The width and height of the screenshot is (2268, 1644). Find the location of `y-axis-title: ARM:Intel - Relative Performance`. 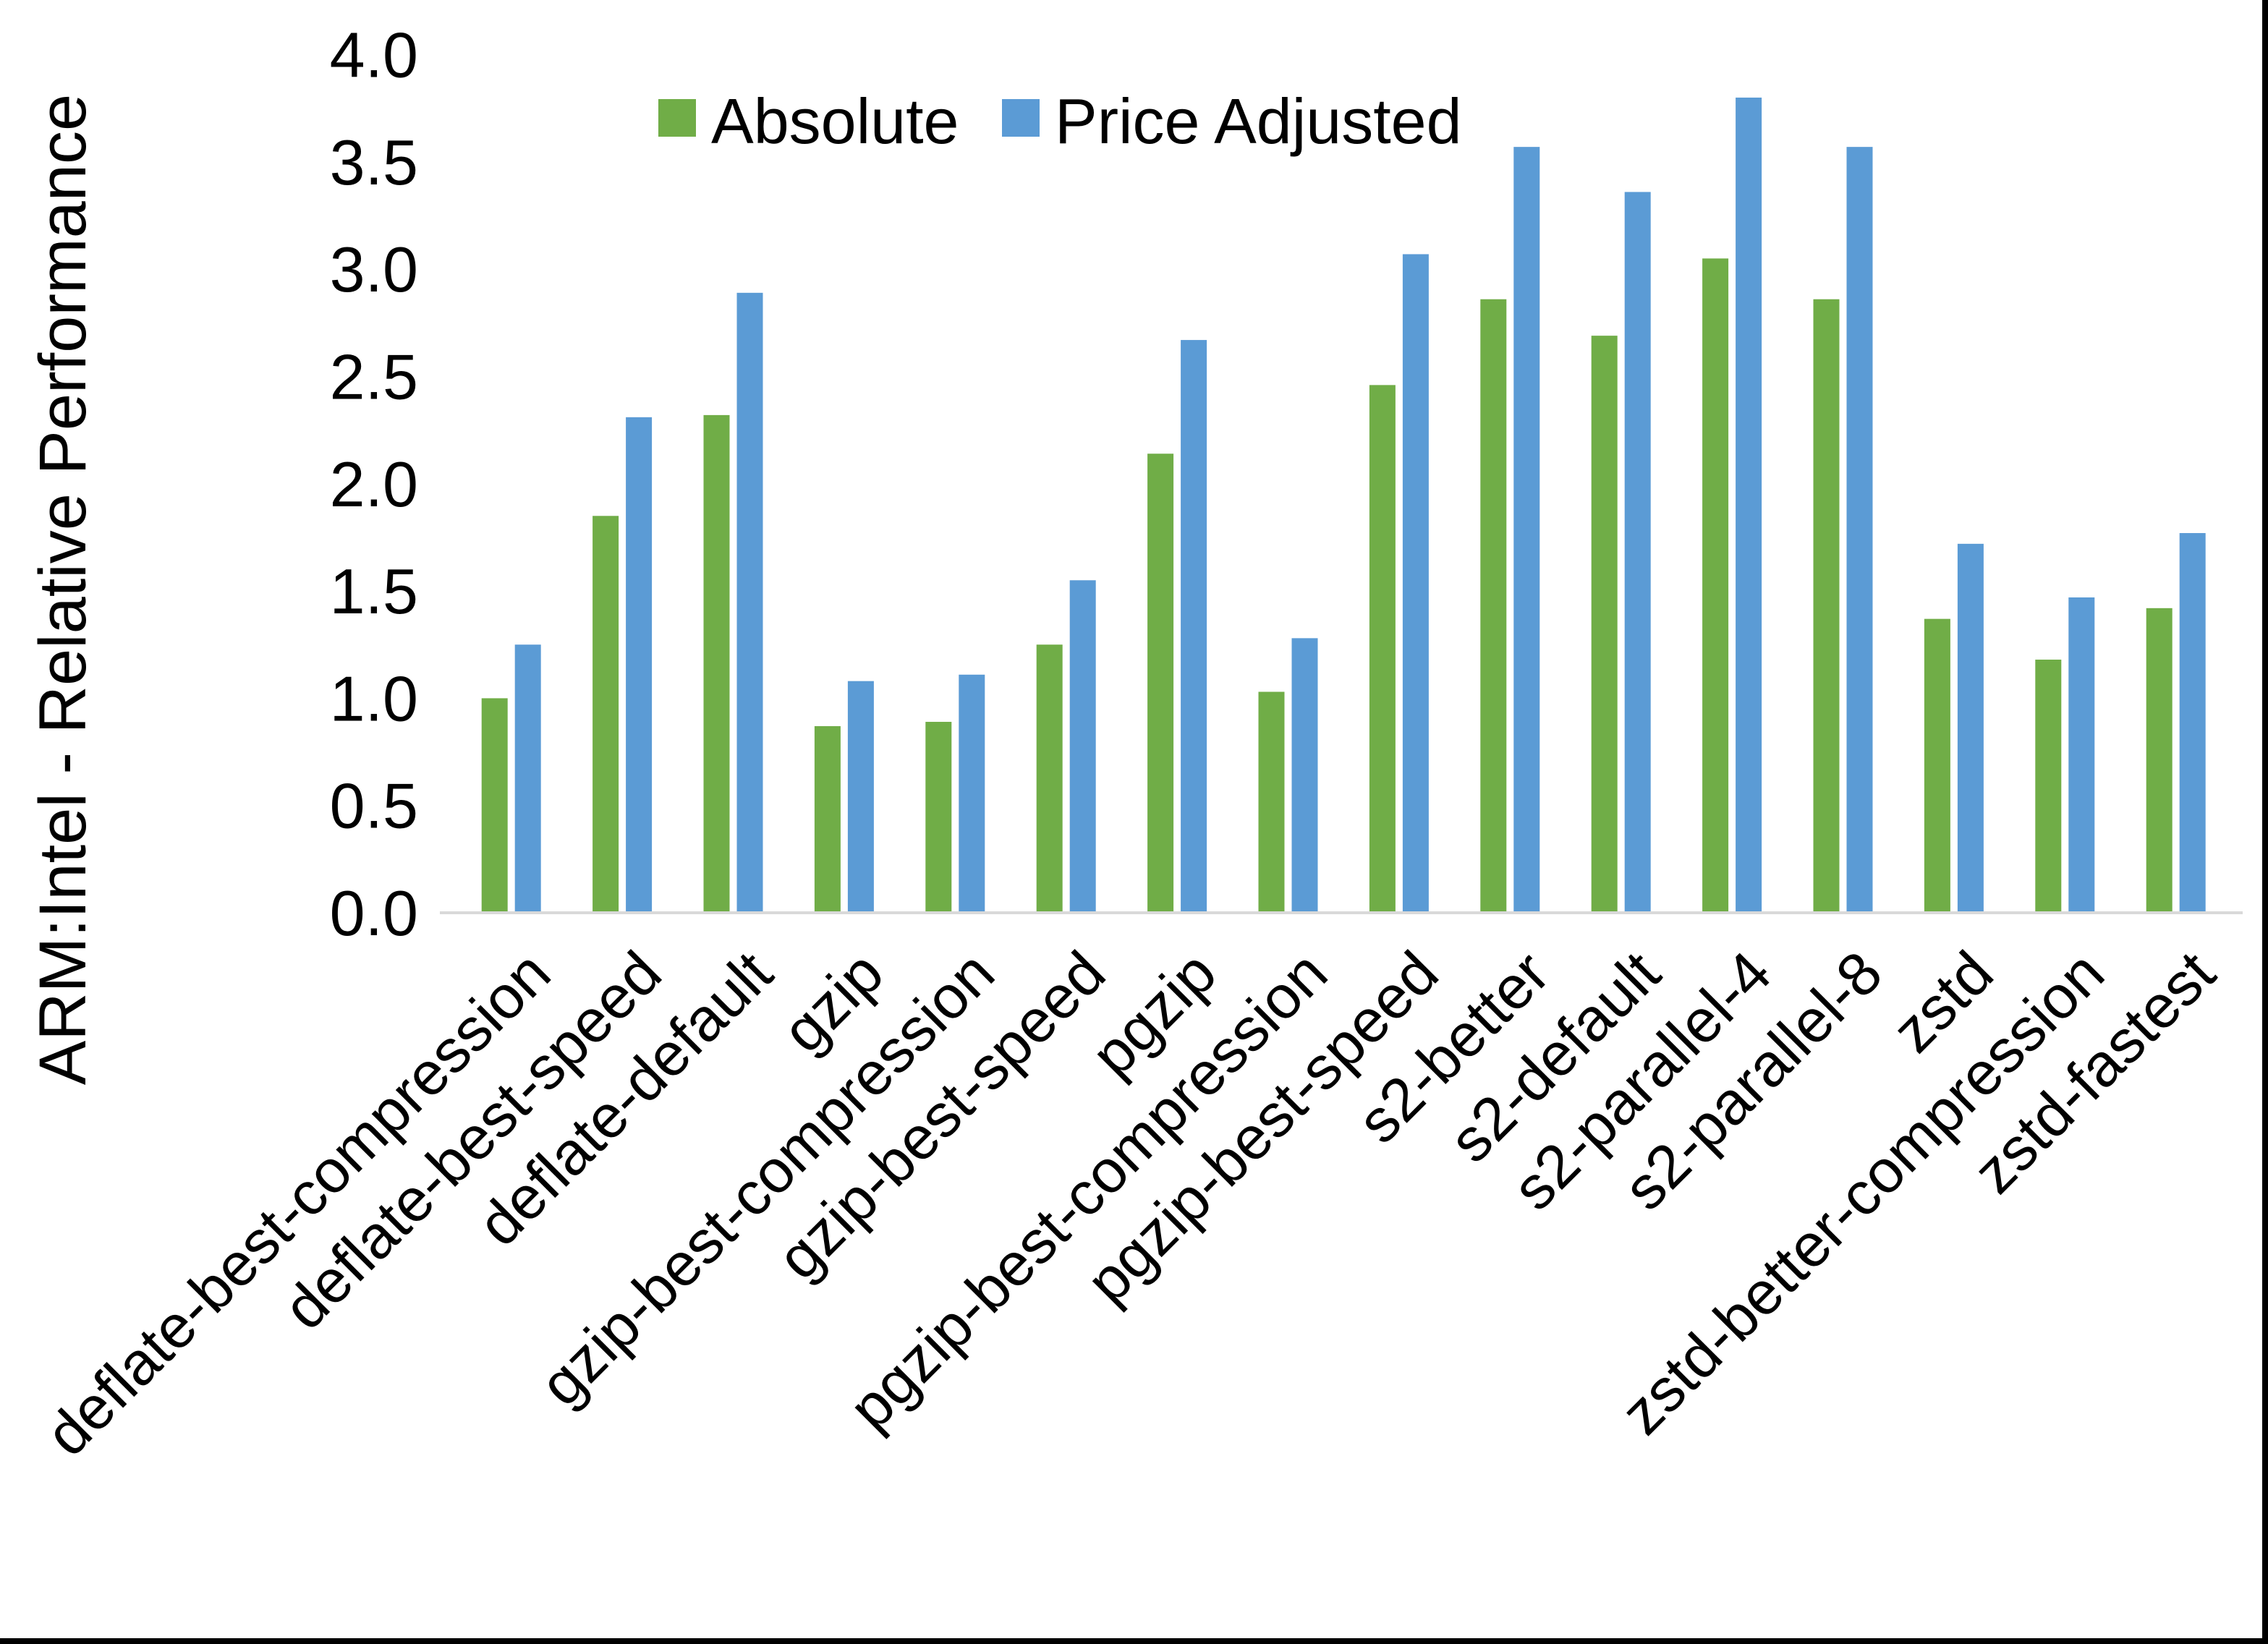

y-axis-title: ARM:Intel - Relative Performance is located at coordinates (63, 589).